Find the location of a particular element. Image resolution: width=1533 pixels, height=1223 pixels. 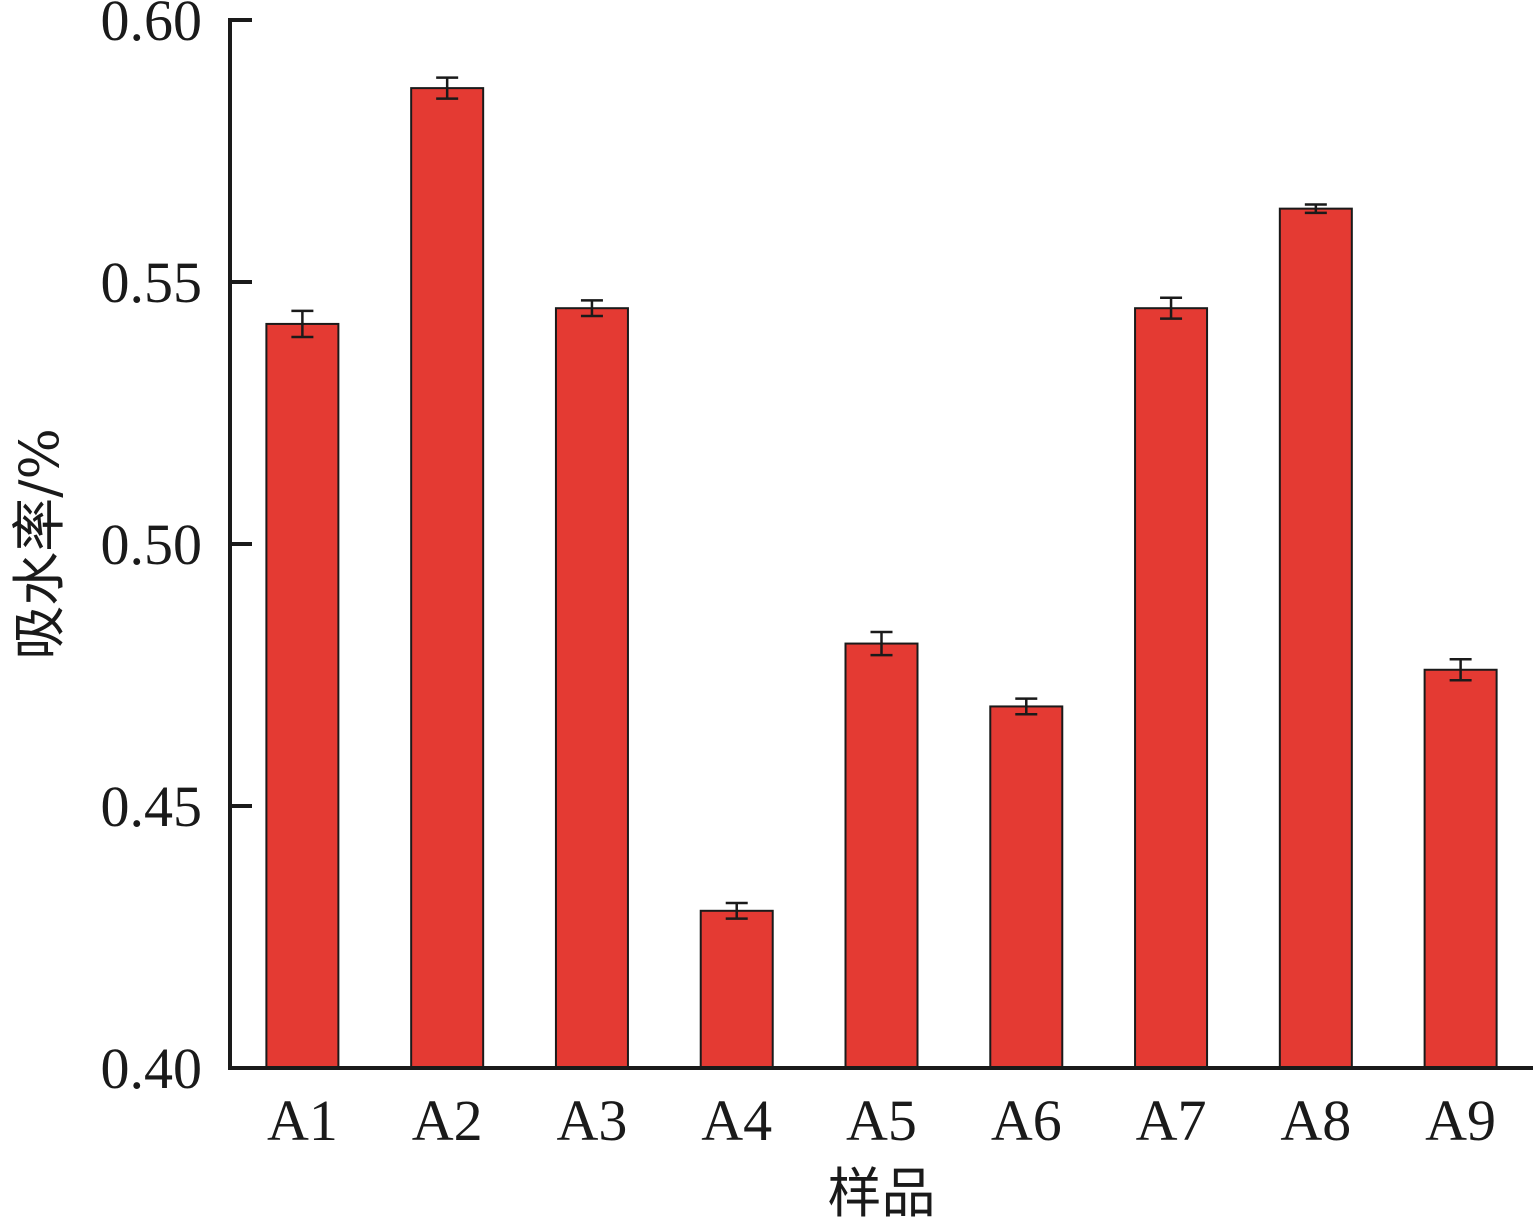

x-axis-title: 样品 is located at coordinates (882, 1192).